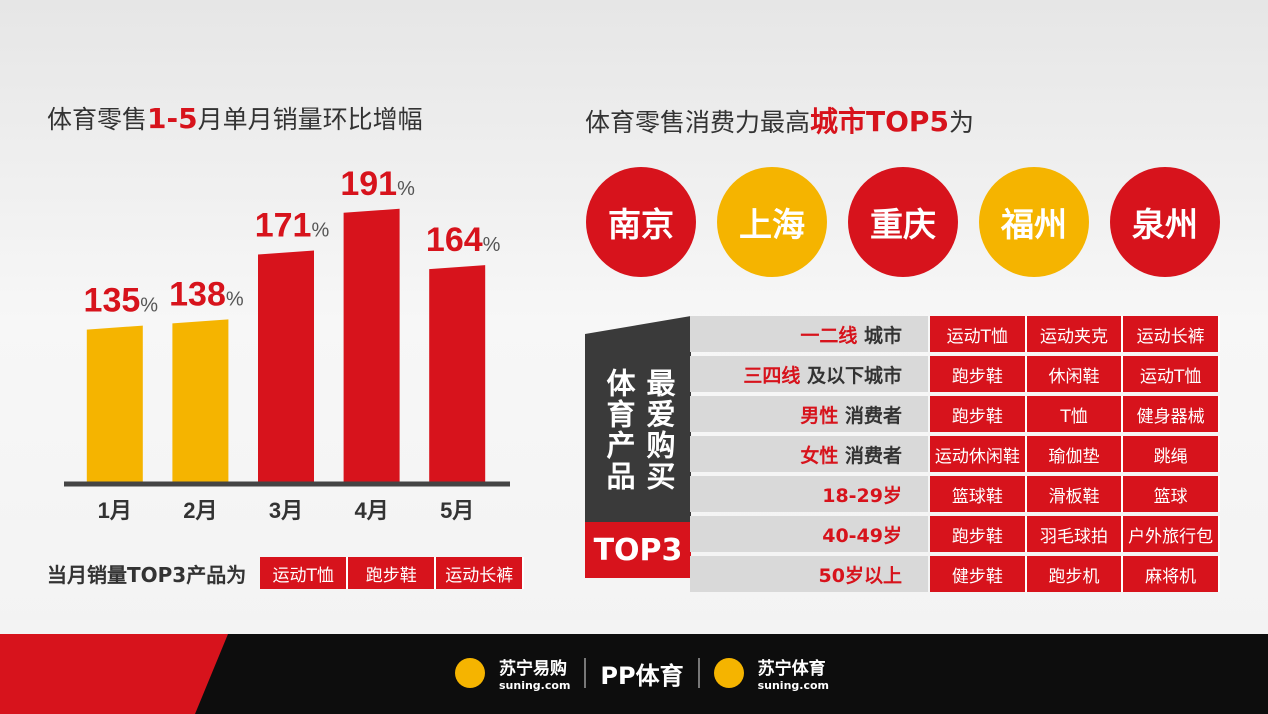 This screenshot has width=1268, height=714. Describe the element at coordinates (809, 534) in the screenshot. I see `row-label: 40-49岁` at that location.